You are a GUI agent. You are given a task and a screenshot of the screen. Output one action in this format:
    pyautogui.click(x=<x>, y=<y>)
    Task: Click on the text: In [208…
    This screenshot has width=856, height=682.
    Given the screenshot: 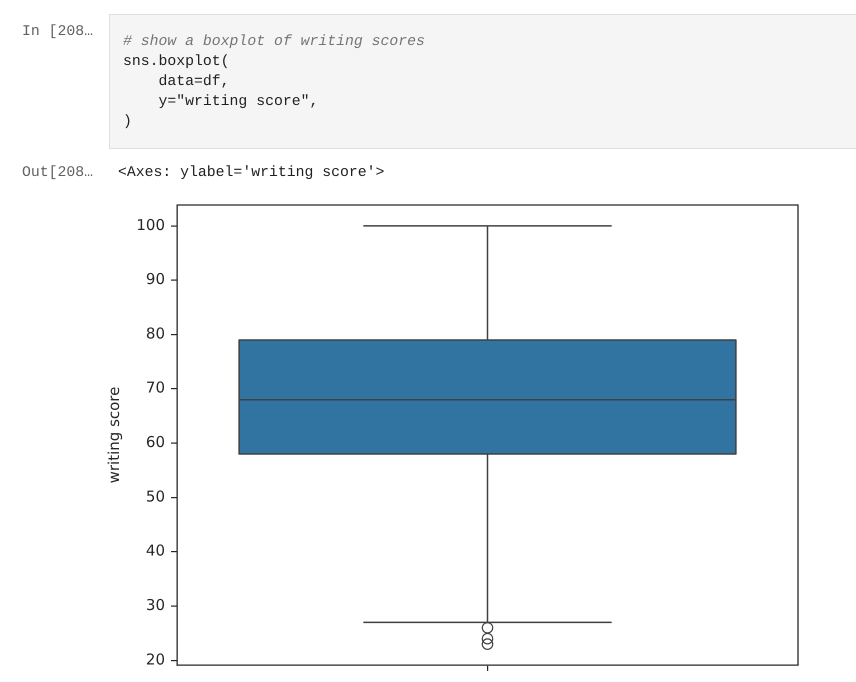 What is the action you would take?
    pyautogui.click(x=58, y=32)
    